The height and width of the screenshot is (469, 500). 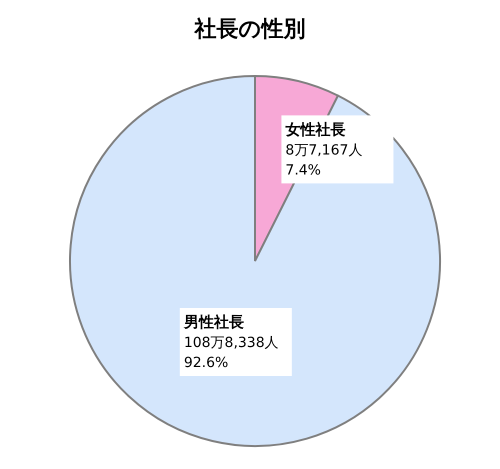 What do you see at coordinates (231, 353) in the screenshot?
I see `data-label: 108万8,338人 92.6%` at bounding box center [231, 353].